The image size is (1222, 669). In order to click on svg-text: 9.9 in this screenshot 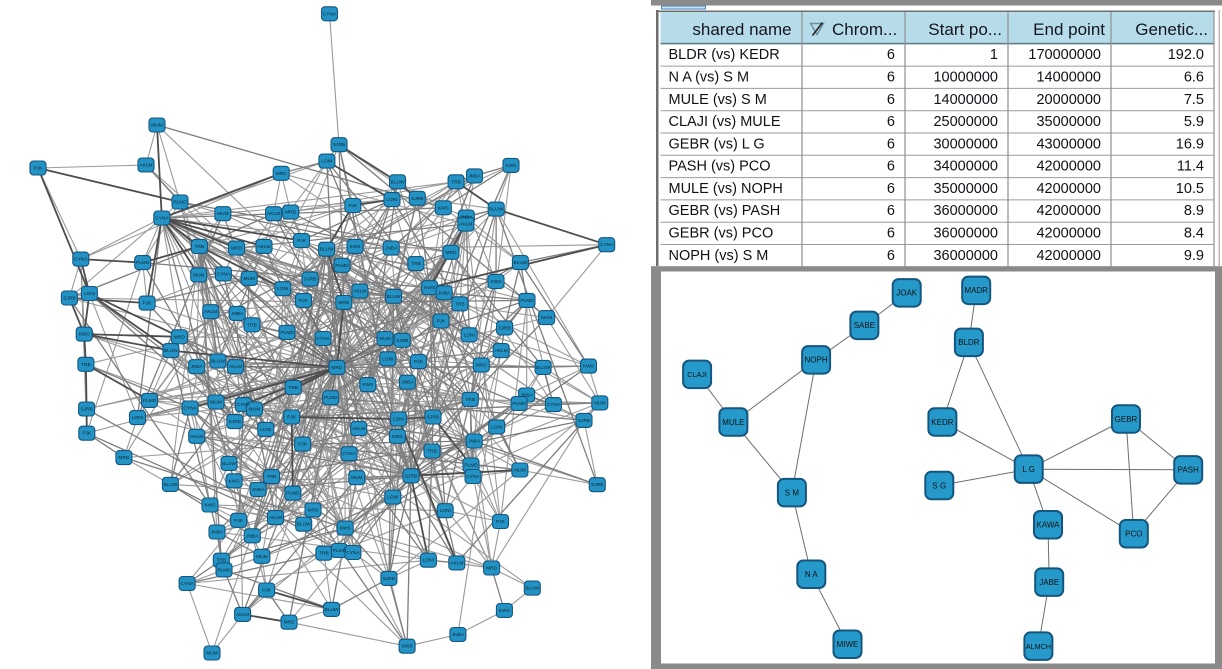, I will do `click(1194, 256)`.